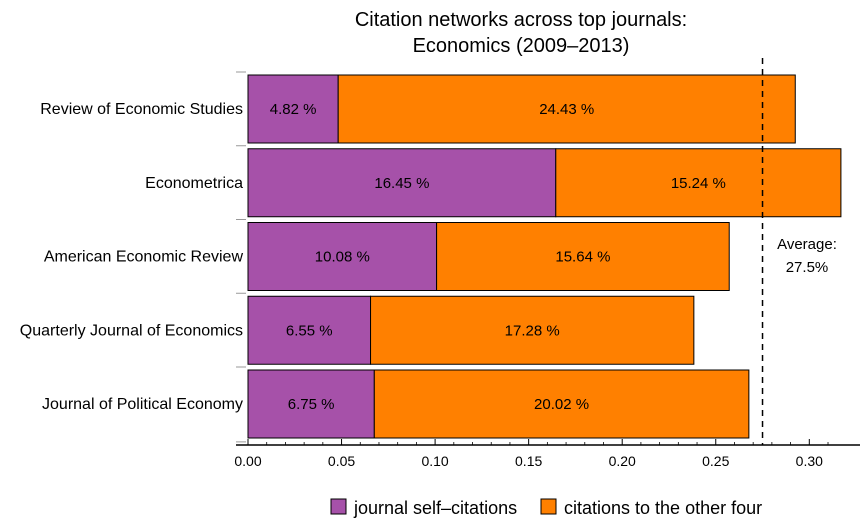 The height and width of the screenshot is (524, 863). Describe the element at coordinates (141, 109) in the screenshot. I see `category-label: Review of Economic Studies` at that location.